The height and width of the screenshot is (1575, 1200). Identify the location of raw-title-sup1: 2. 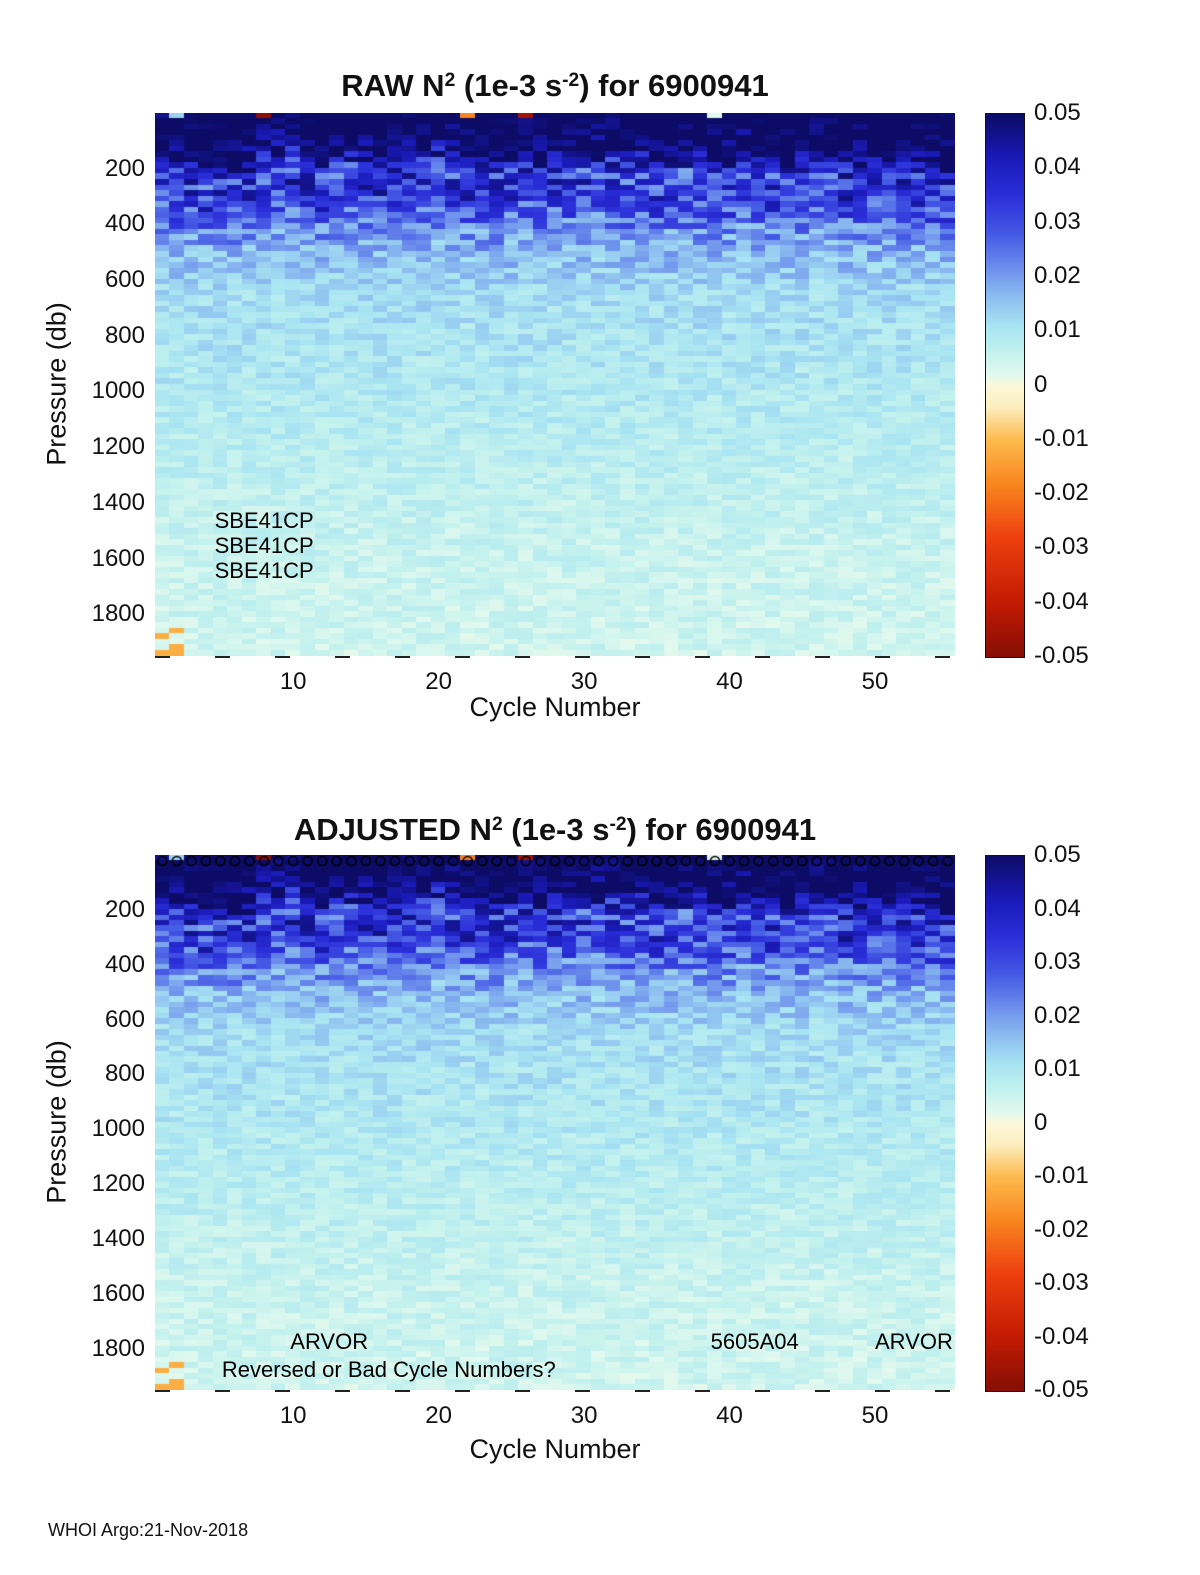
(450, 81).